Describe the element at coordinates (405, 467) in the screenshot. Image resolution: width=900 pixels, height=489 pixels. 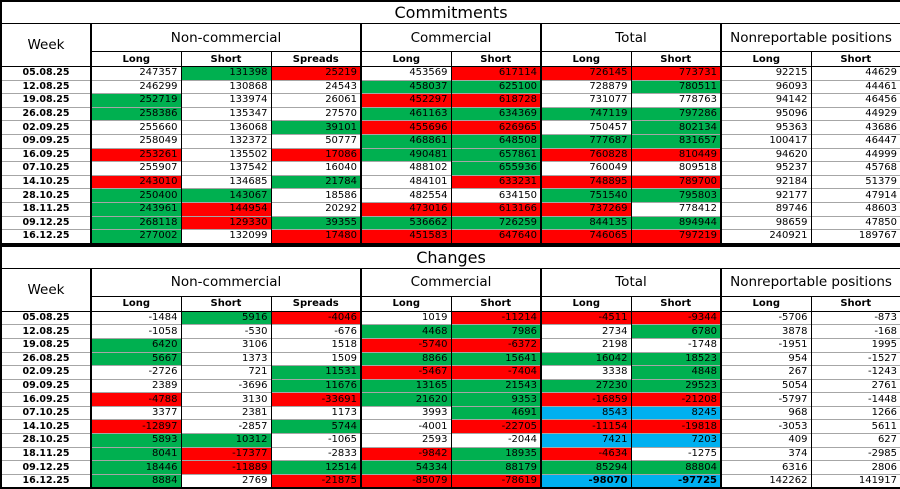
I see `value-cell: 54334` at that location.